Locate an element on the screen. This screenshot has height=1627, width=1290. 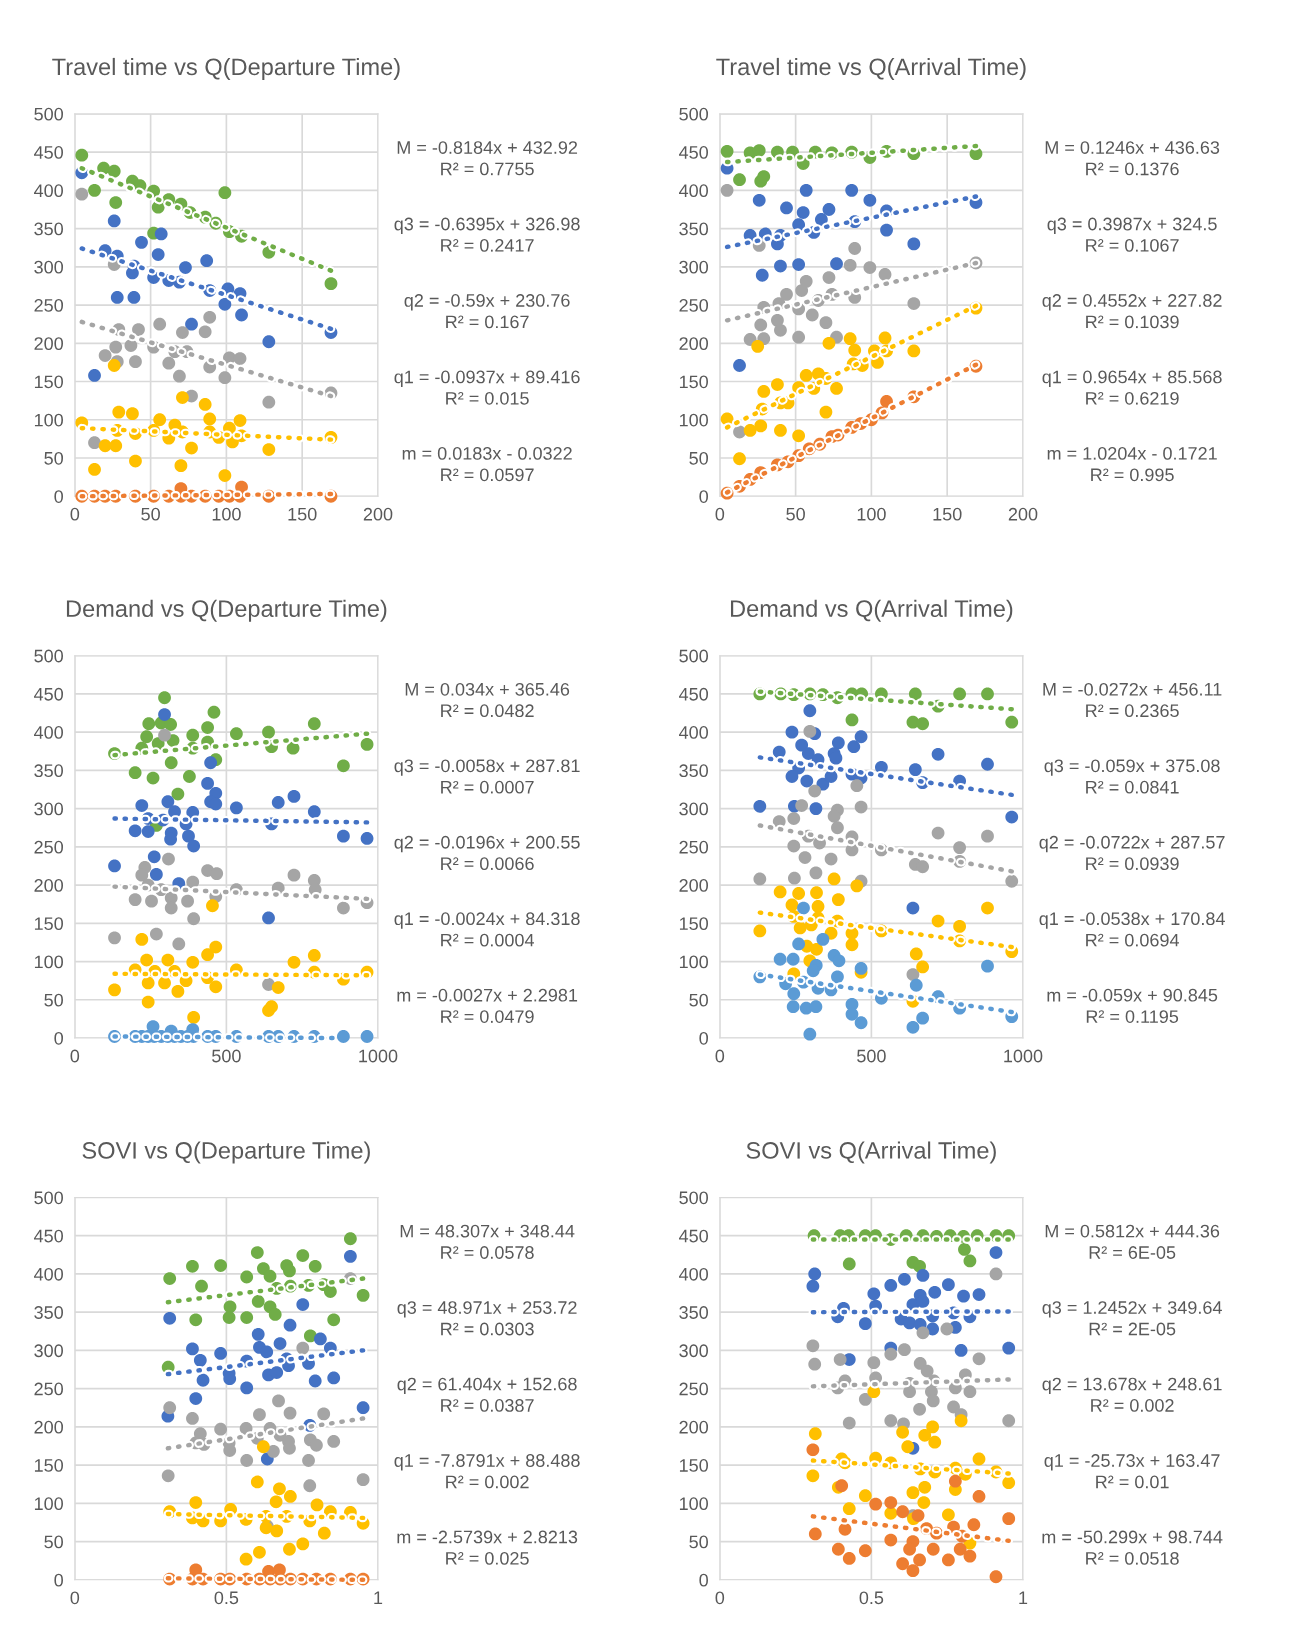
text: m = 1.0204x - 0.1721 R² = 0.995 is located at coordinates (1132, 464).